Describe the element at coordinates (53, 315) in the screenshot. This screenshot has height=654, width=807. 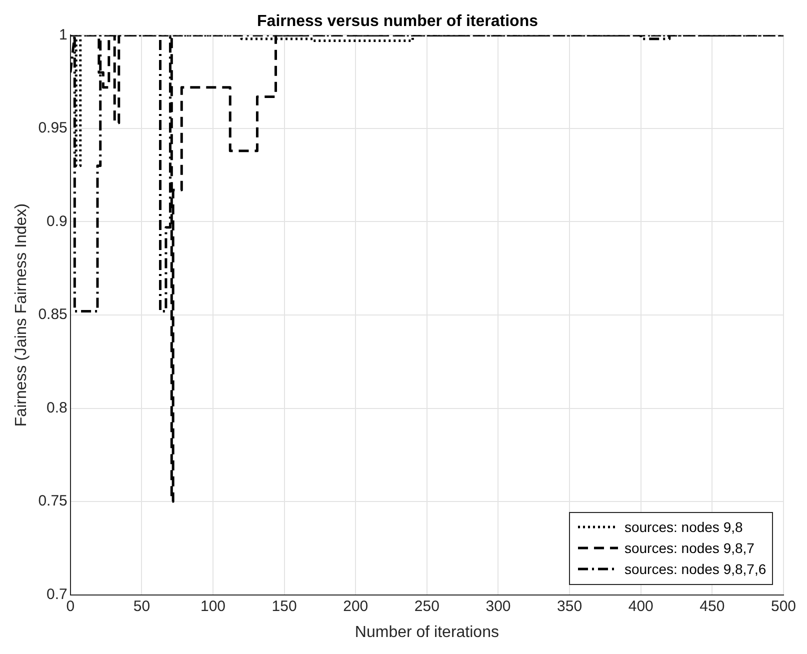
I see `y-tick-label: 0.85` at that location.